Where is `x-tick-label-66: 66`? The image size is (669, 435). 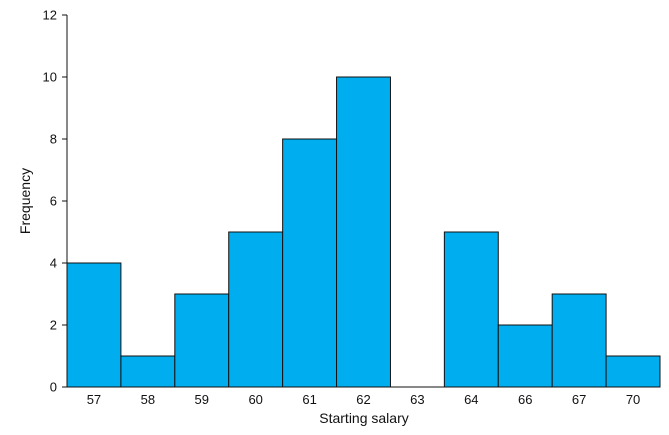
x-tick-label-66: 66 is located at coordinates (525, 399).